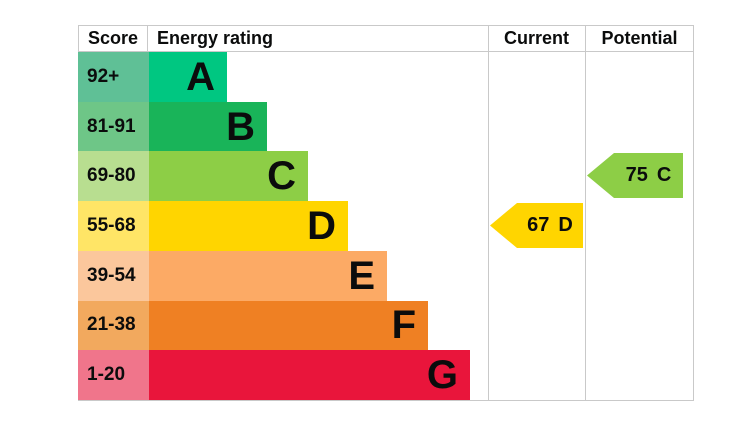  I want to click on band-score-range: 92+, so click(113, 77).